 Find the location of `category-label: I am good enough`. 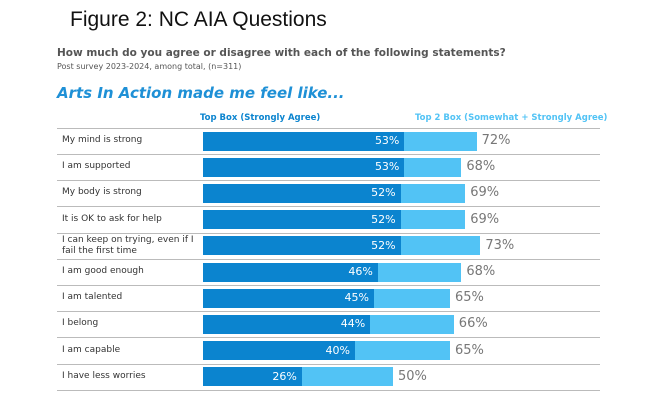

category-label: I am good enough is located at coordinates (103, 271).